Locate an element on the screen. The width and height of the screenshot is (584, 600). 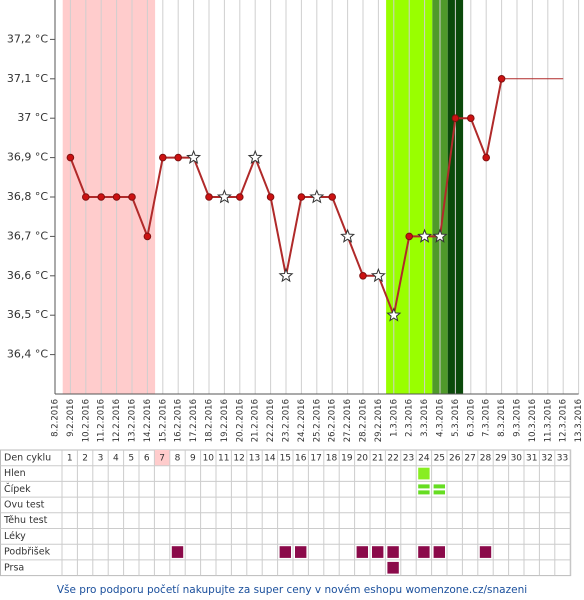
x-tick-label: 23.2.2016 is located at coordinates (287, 420).